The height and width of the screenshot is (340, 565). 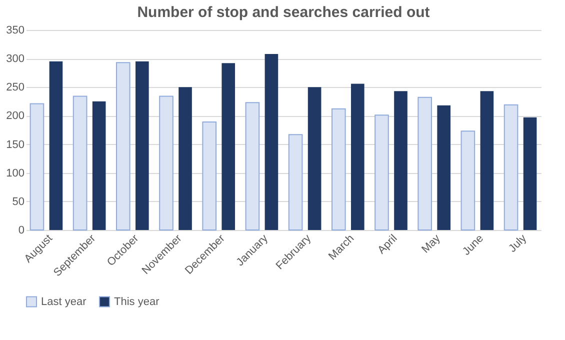 I want to click on y-tick-label: 150, so click(x=15, y=144).